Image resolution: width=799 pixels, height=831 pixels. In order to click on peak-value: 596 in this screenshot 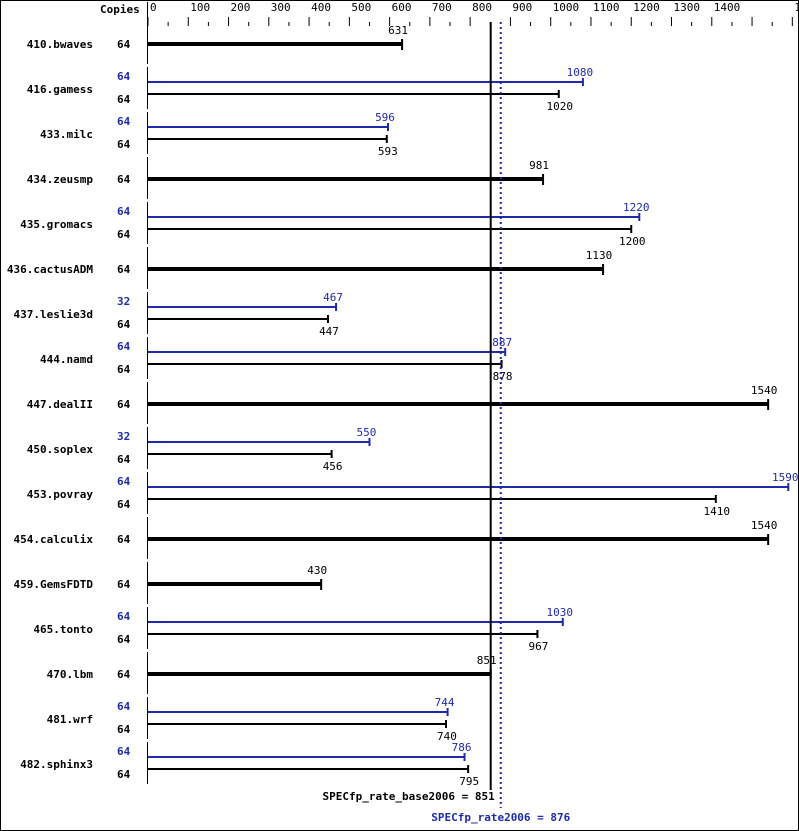, I will do `click(385, 117)`.